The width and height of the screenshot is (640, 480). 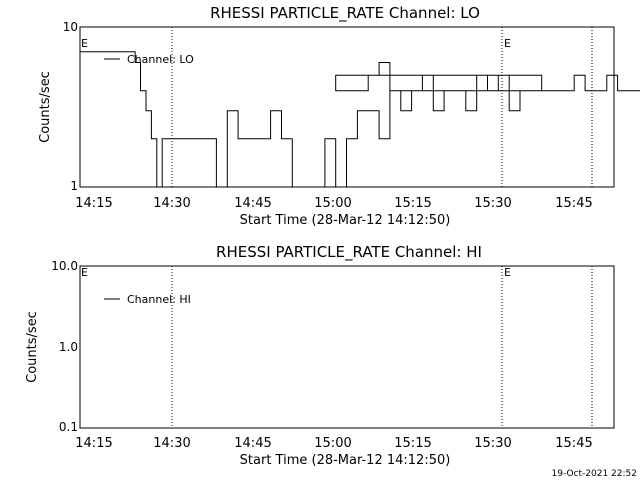 I want to click on y-tick-label-hi-10: 10.0, so click(x=64, y=266).